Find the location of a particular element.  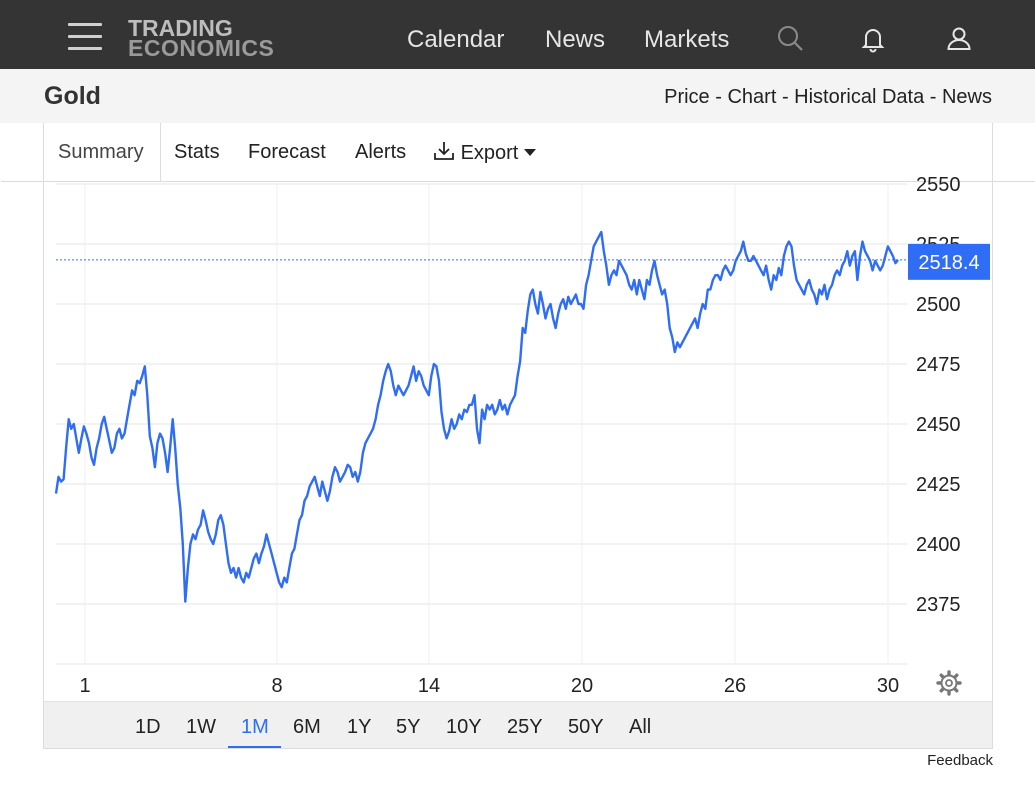

logo: TRADING ECONOMICS is located at coordinates (201, 38).